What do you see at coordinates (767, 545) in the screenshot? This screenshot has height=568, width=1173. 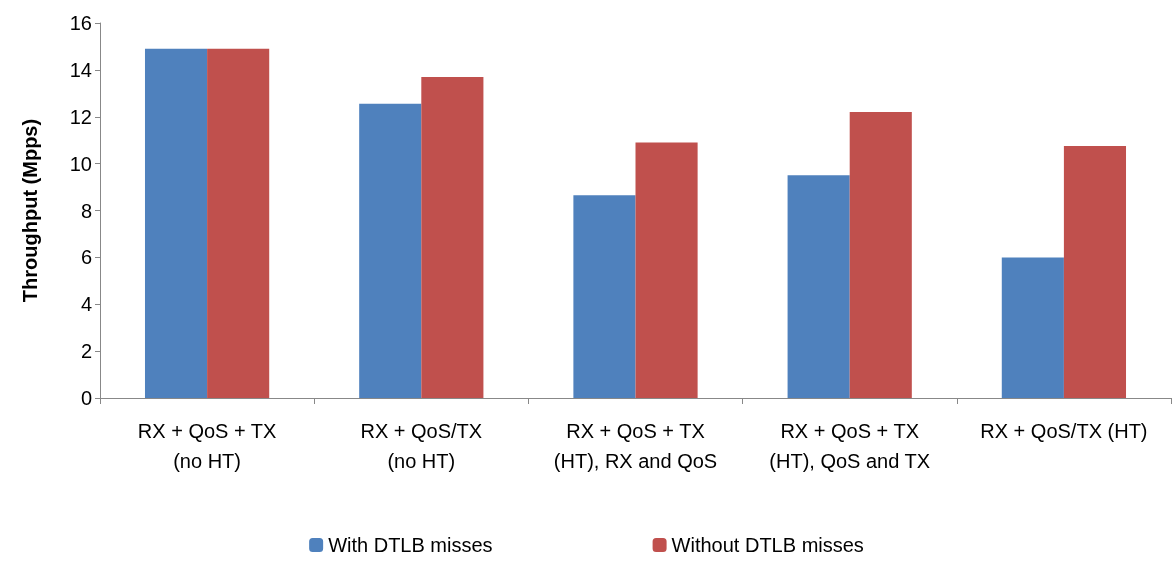 I see `legend-label: Without DTLB misses` at bounding box center [767, 545].